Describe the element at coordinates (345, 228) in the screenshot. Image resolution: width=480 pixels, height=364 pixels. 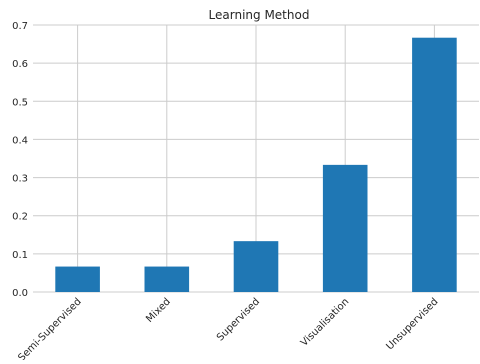
I see `bar-visualisation` at that location.